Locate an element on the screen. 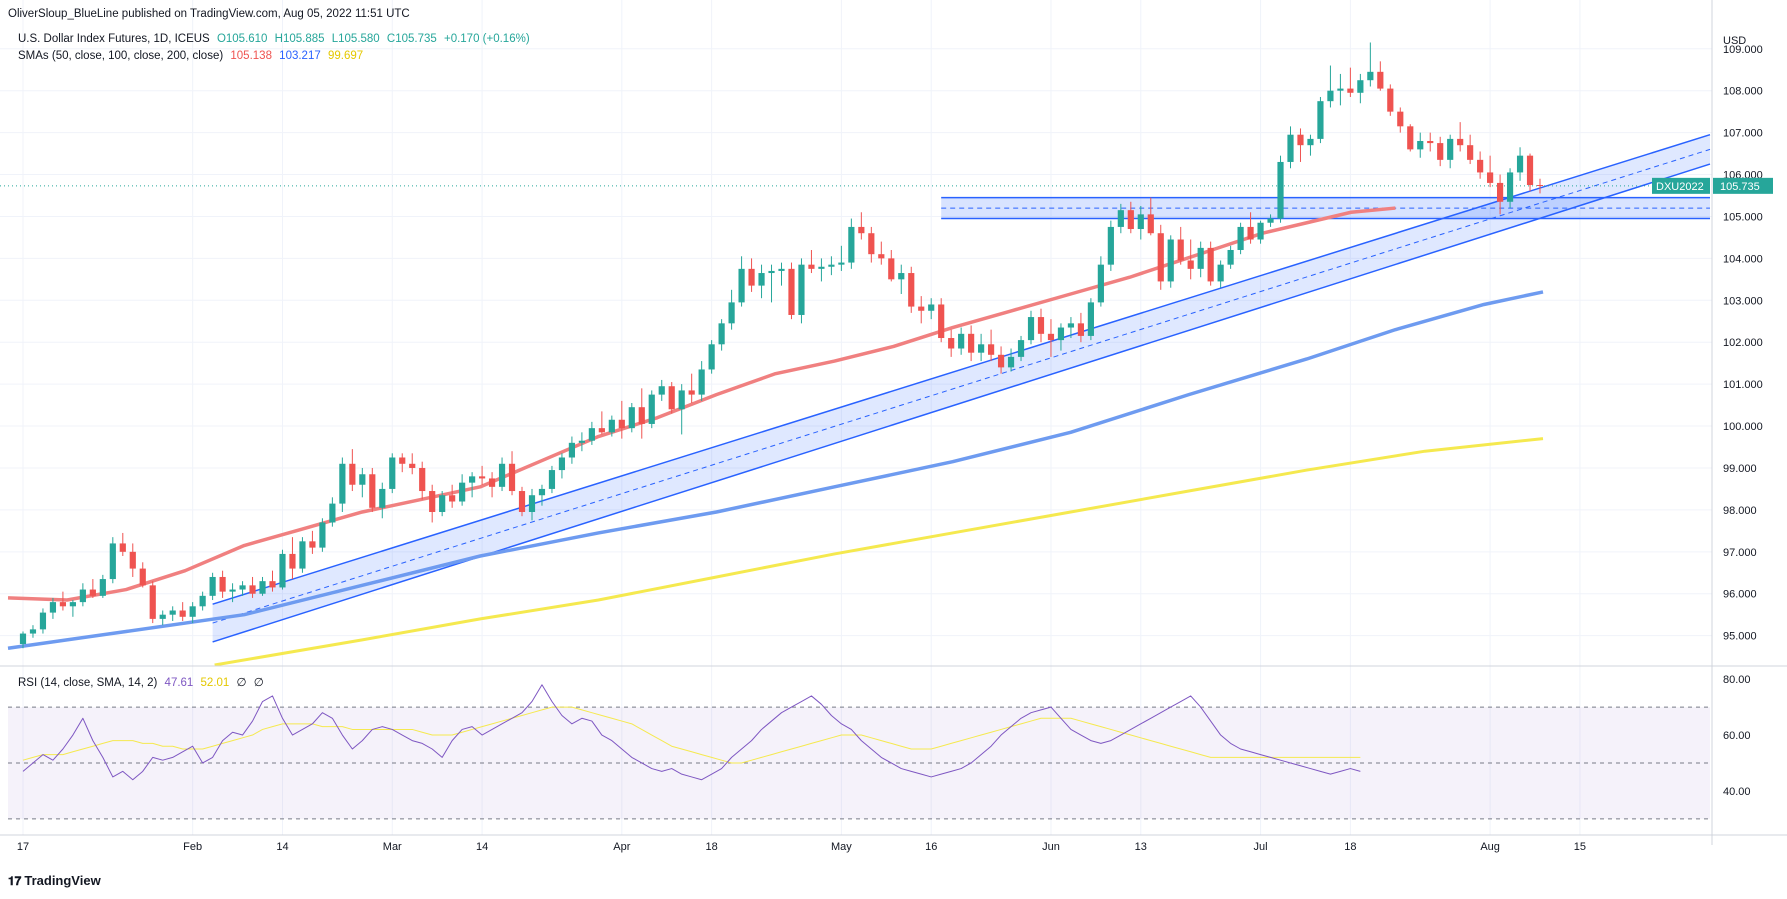  sma100-value: 103.217 is located at coordinates (300, 56).